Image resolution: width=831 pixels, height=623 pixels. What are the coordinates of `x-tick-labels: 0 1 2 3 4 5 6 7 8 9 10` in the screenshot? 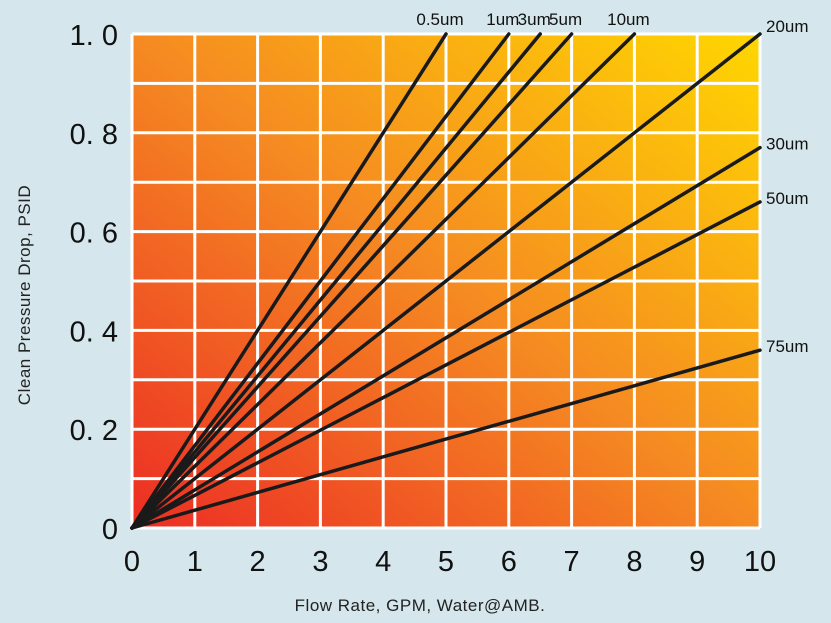 It's located at (450, 562).